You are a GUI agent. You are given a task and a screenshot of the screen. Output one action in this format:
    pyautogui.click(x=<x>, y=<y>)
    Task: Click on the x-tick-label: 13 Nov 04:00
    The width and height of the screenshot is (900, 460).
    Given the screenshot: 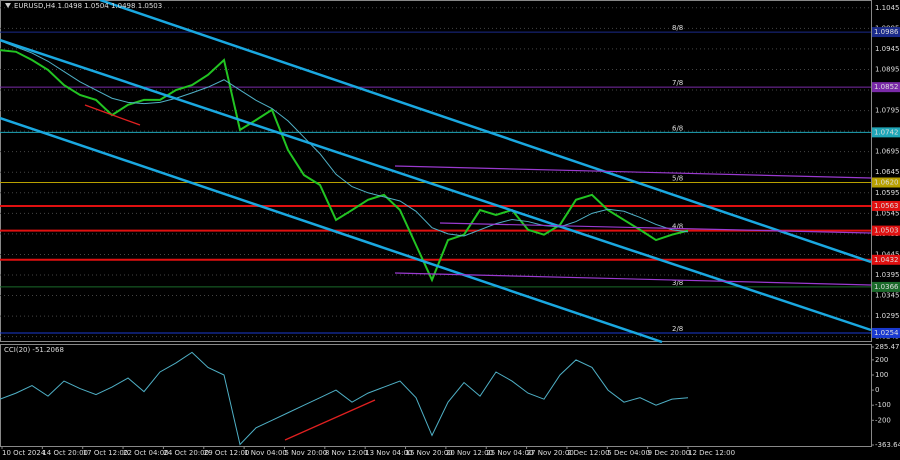 What is the action you would take?
    pyautogui.click(x=388, y=453)
    